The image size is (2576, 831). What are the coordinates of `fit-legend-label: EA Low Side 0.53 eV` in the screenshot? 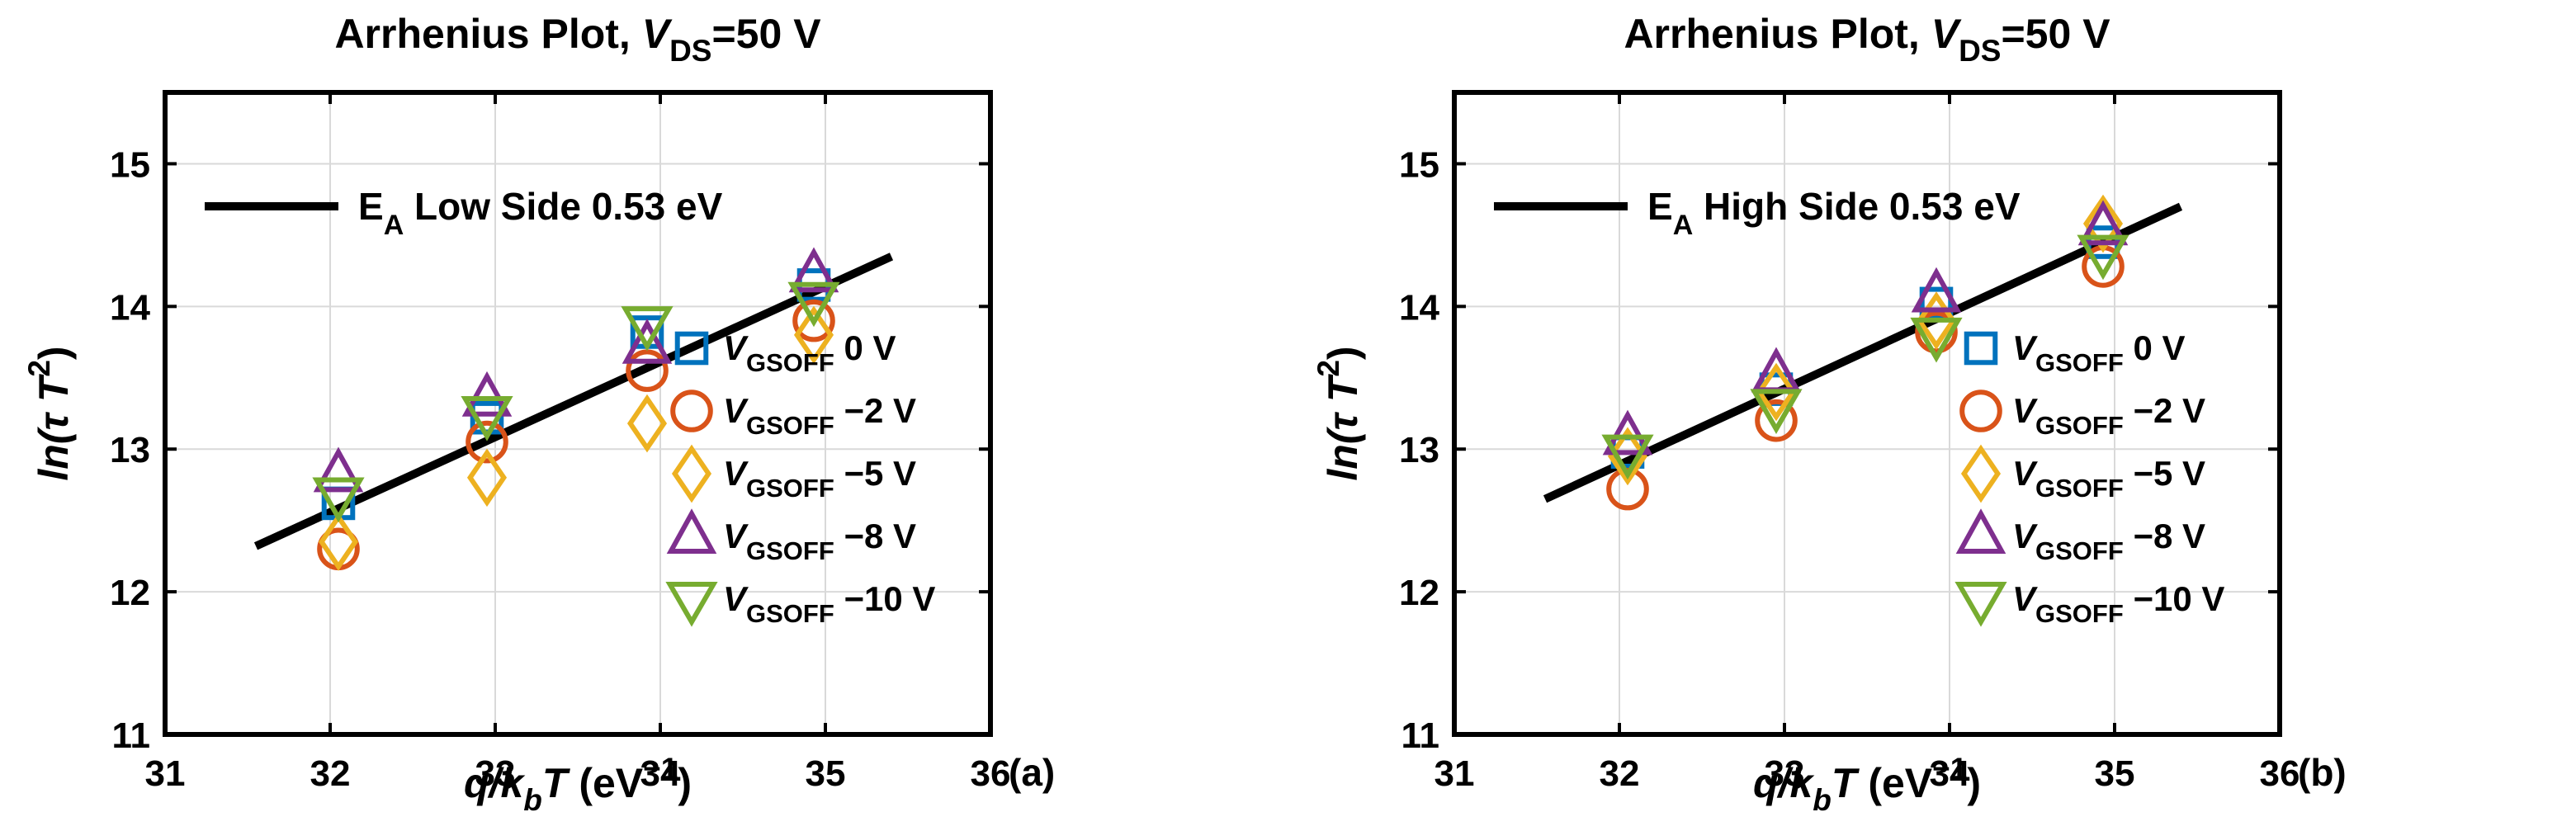 It's located at (540, 213).